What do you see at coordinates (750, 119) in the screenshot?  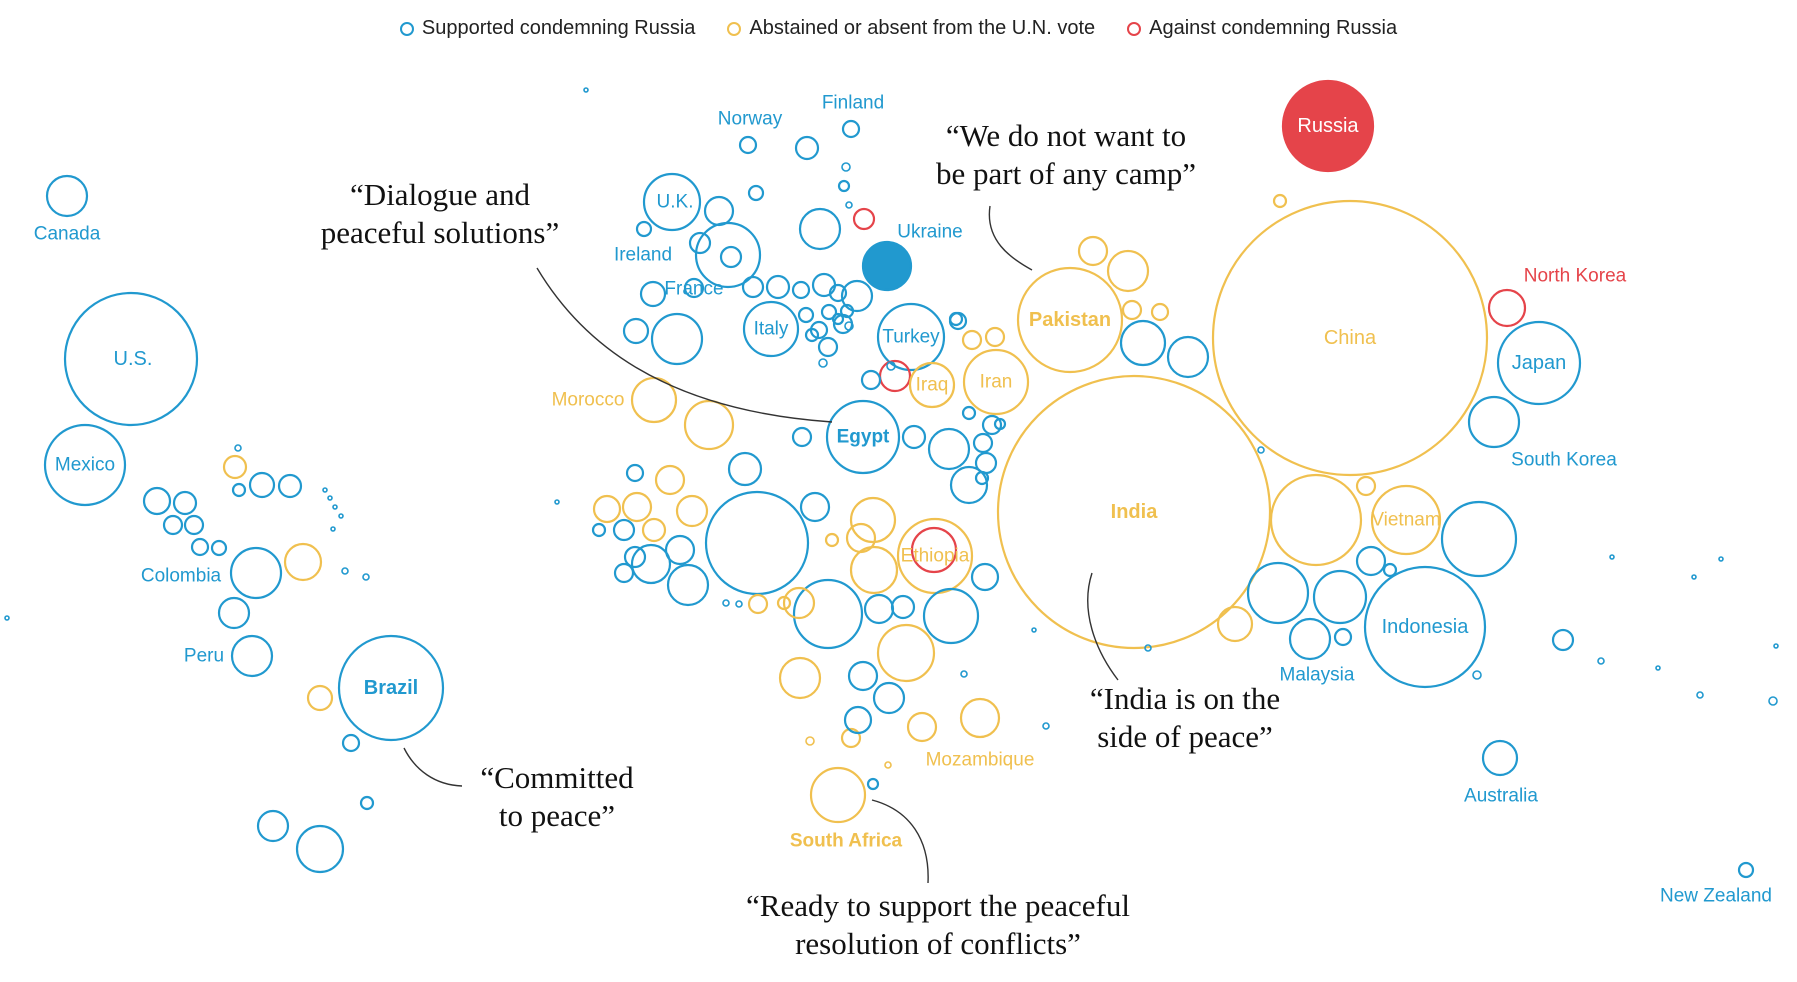 I see `label-norway: Norway` at bounding box center [750, 119].